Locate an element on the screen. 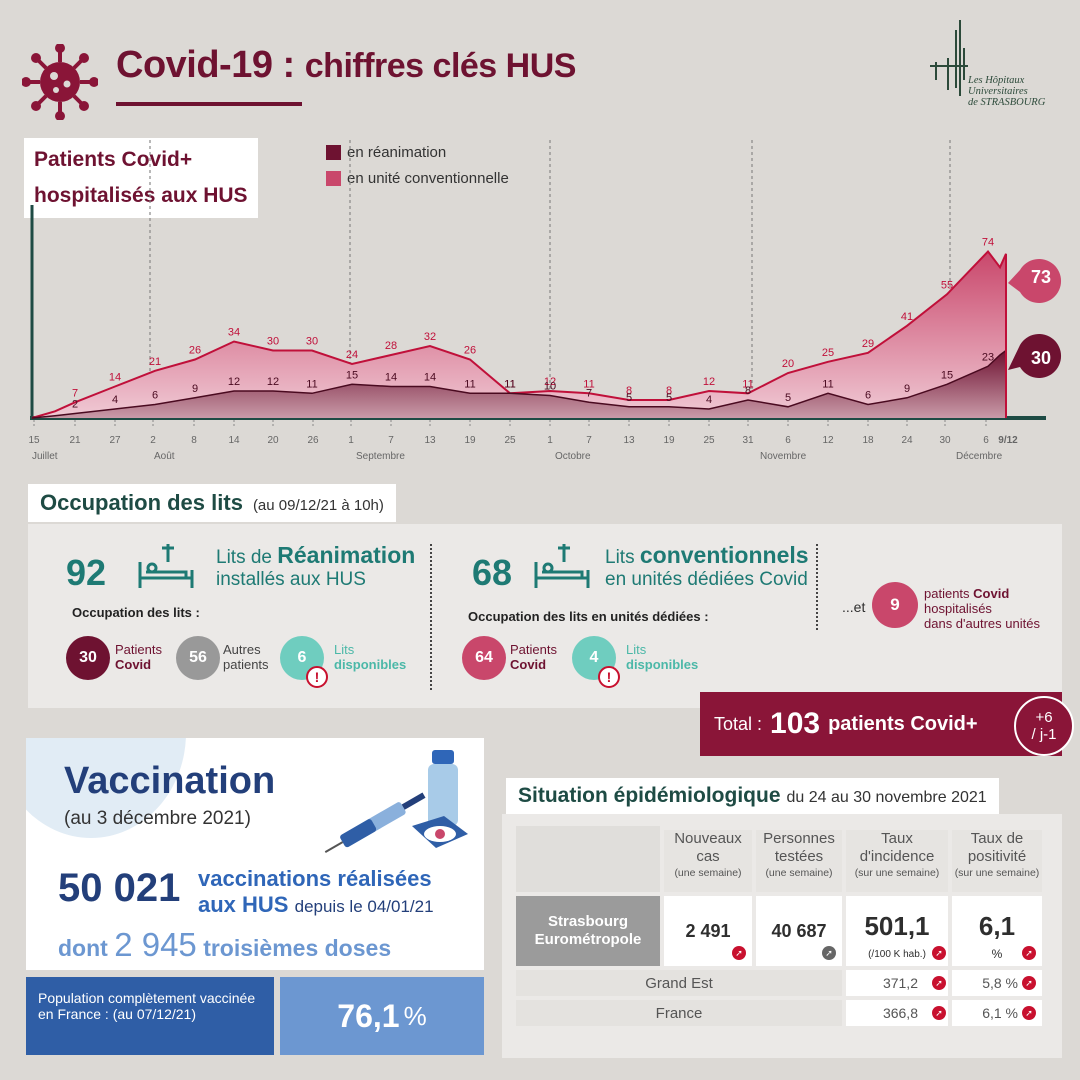 This screenshot has width=1080, height=1080. legend-swatch-dark is located at coordinates (333, 152).